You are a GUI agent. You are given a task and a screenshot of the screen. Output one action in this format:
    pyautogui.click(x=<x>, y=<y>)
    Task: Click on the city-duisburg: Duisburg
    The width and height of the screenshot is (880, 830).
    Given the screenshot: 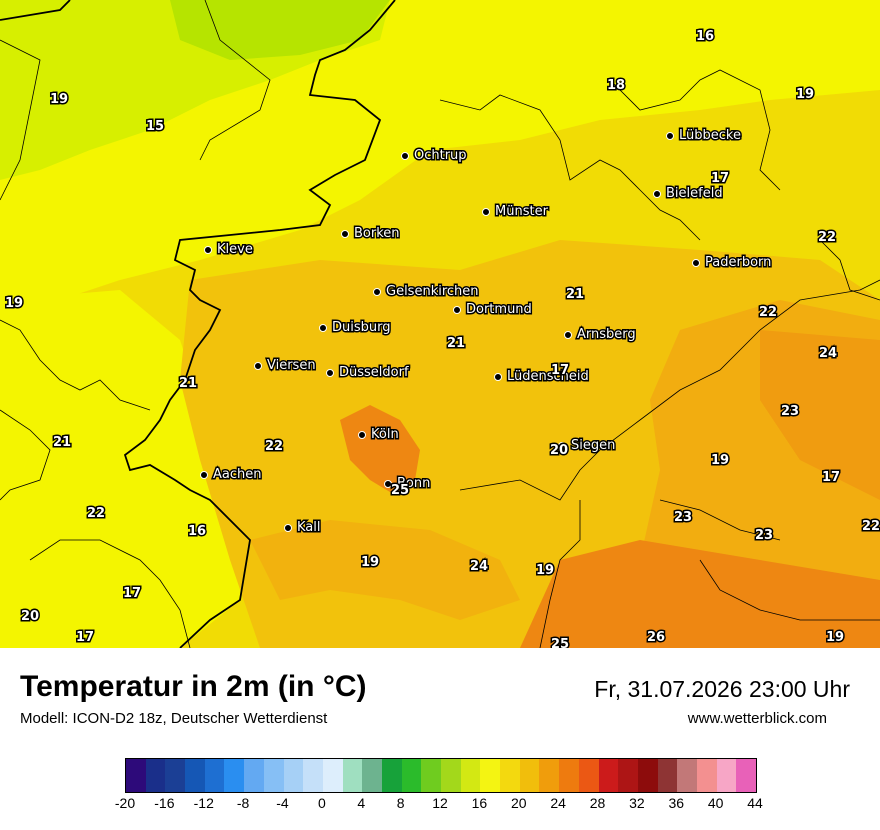 What is the action you would take?
    pyautogui.click(x=355, y=328)
    